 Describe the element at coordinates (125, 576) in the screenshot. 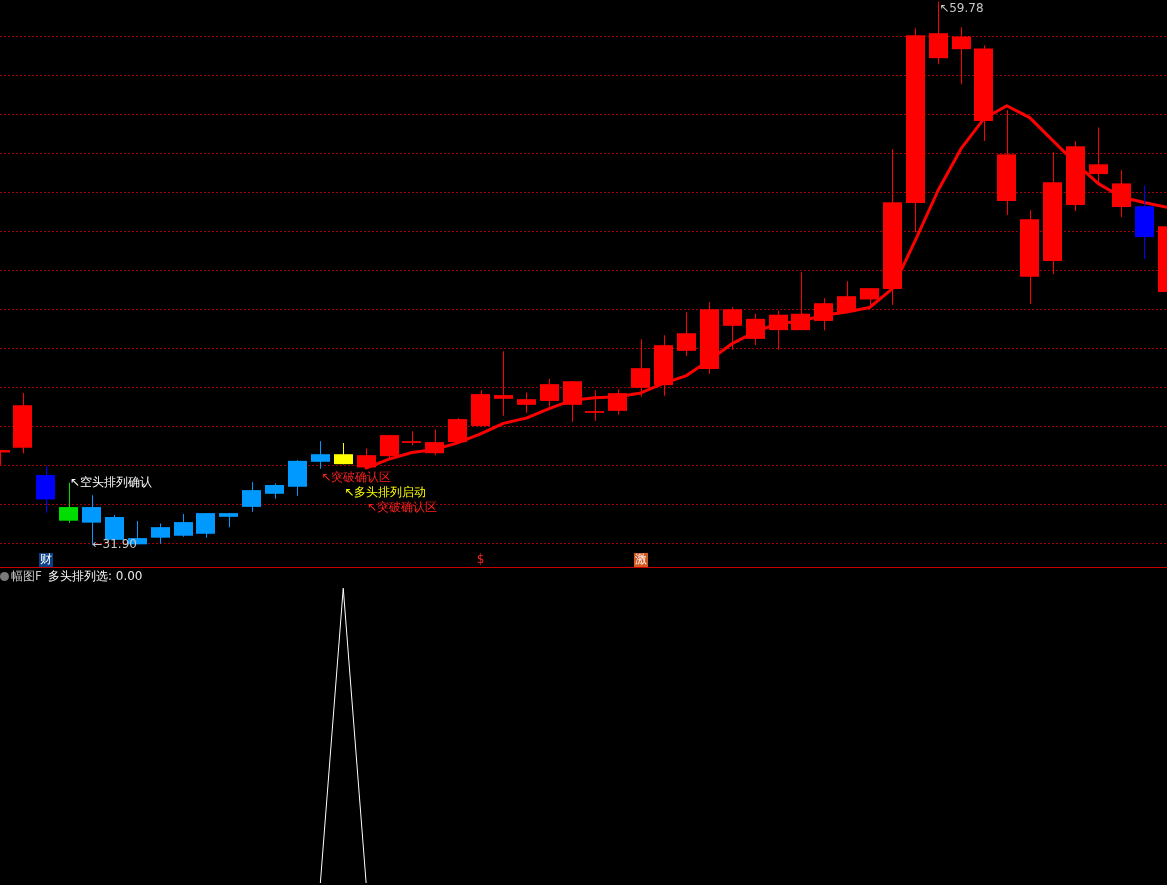

I see `text: : 0.00` at that location.